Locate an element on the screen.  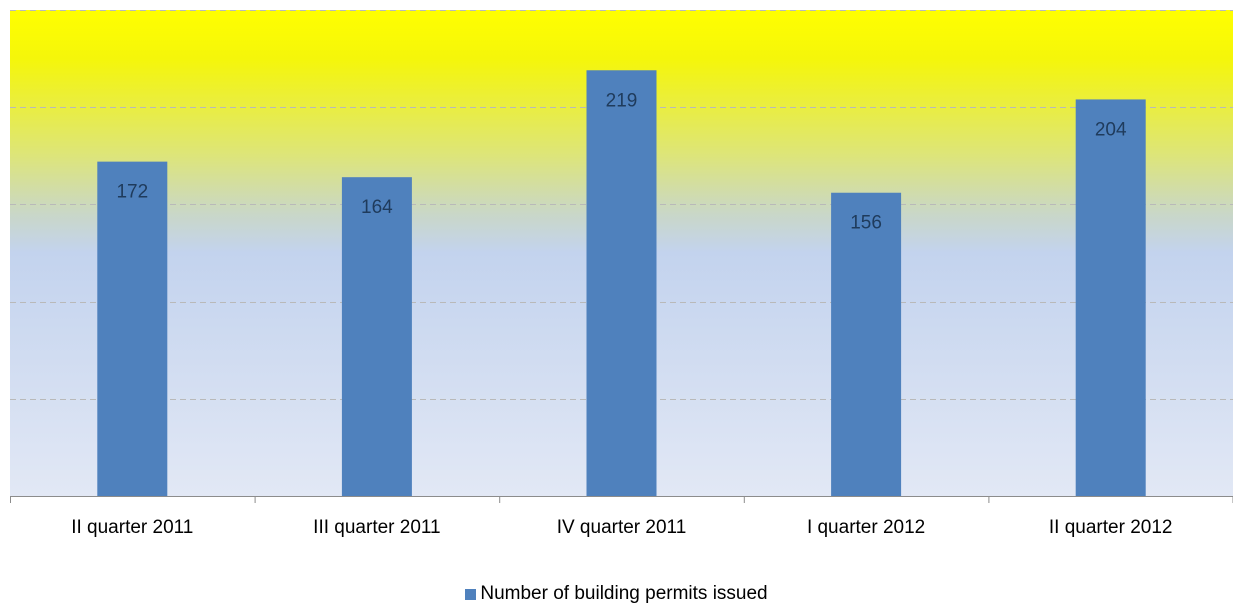
x-tick-label-1: II quarter 2011 is located at coordinates (132, 527).